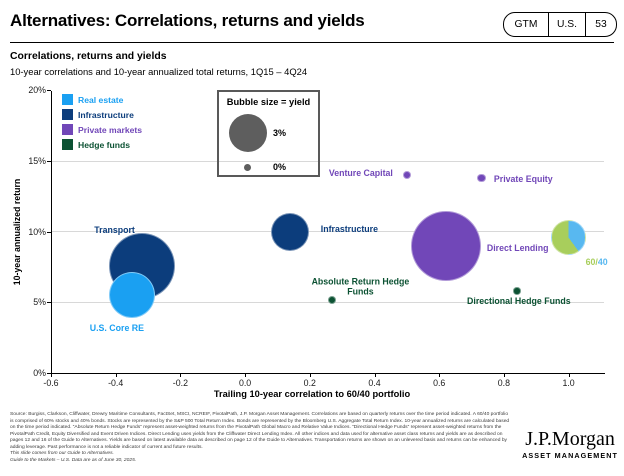 Image resolution: width=624 pixels, height=476 pixels. I want to click on size-legend-big-label: 3%, so click(280, 133).